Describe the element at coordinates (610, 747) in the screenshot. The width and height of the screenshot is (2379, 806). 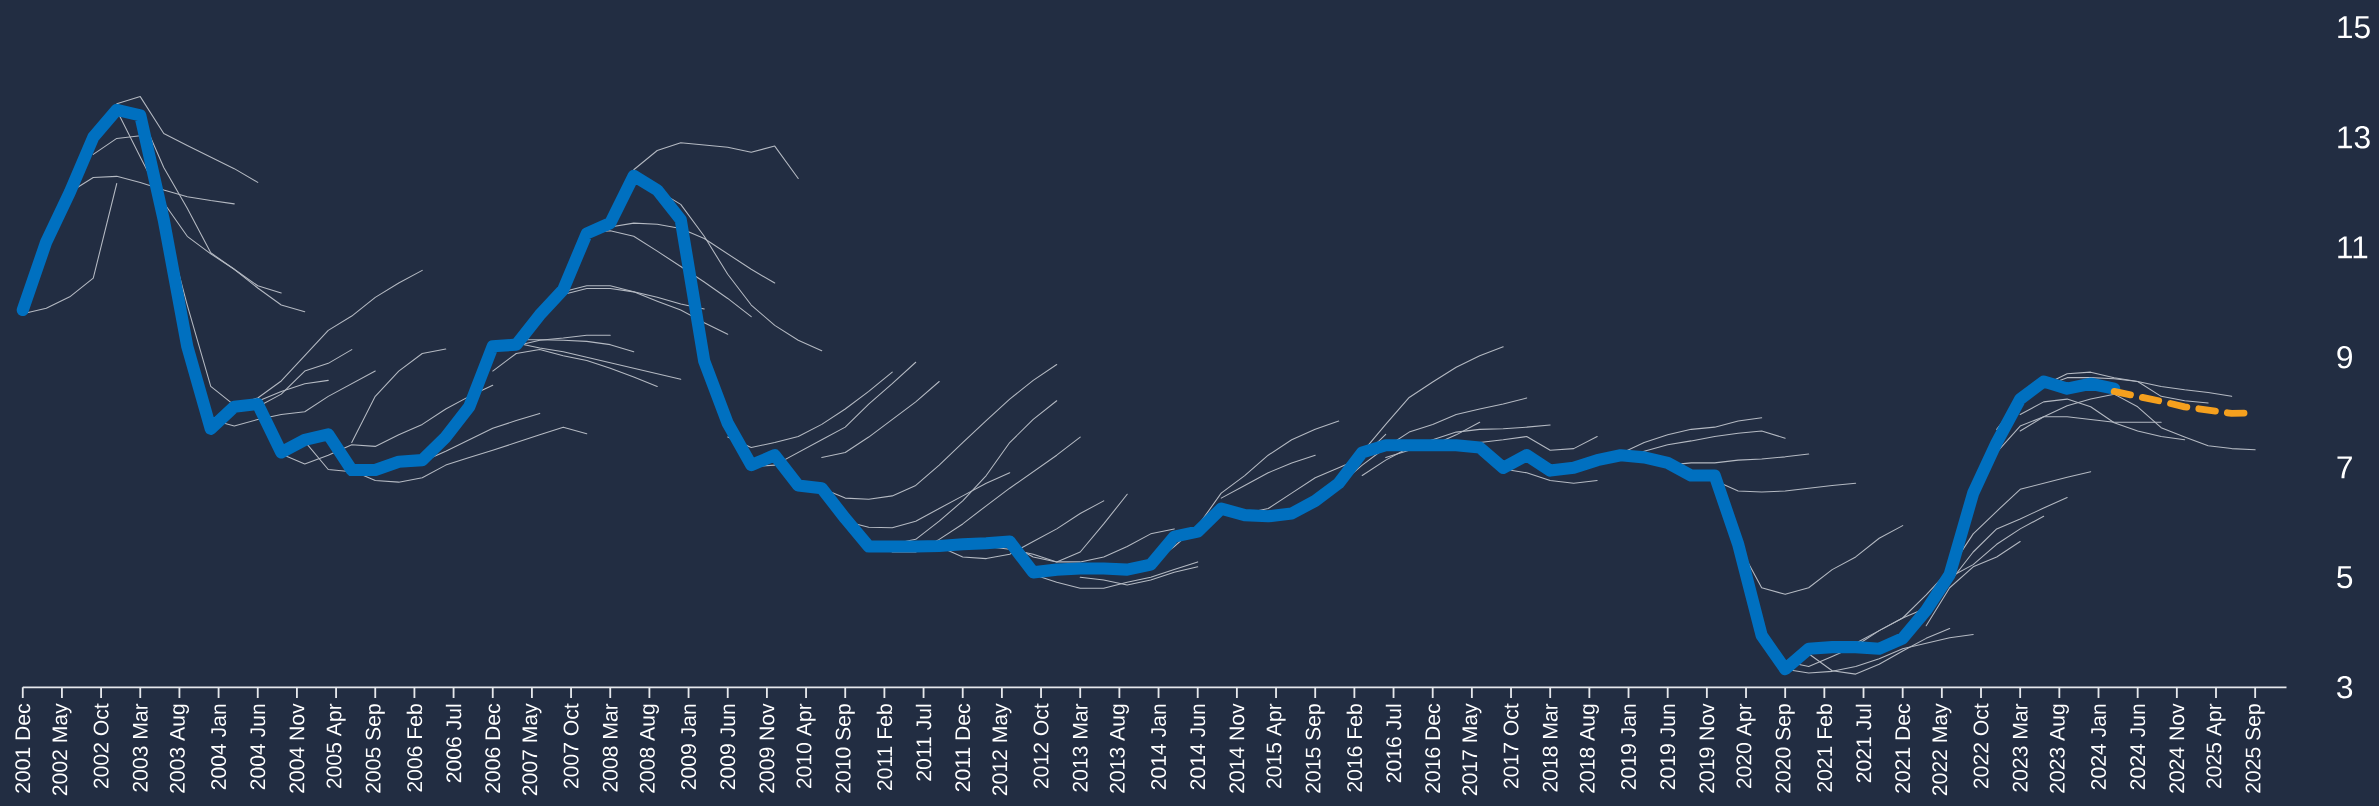
I see `x-tick-label: 2008 Mar` at that location.